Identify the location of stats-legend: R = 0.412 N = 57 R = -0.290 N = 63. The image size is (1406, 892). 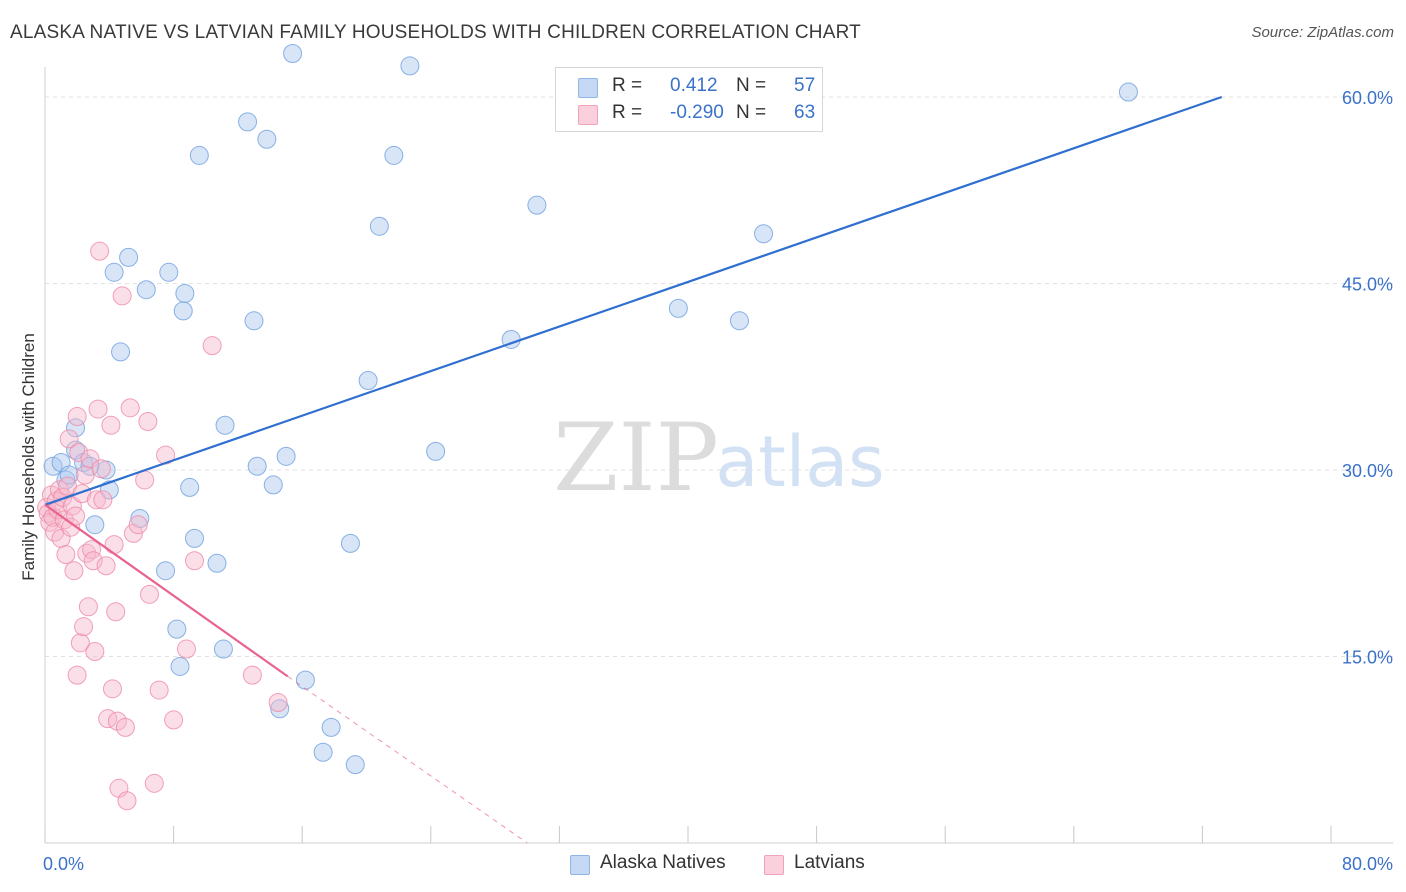
(689, 99).